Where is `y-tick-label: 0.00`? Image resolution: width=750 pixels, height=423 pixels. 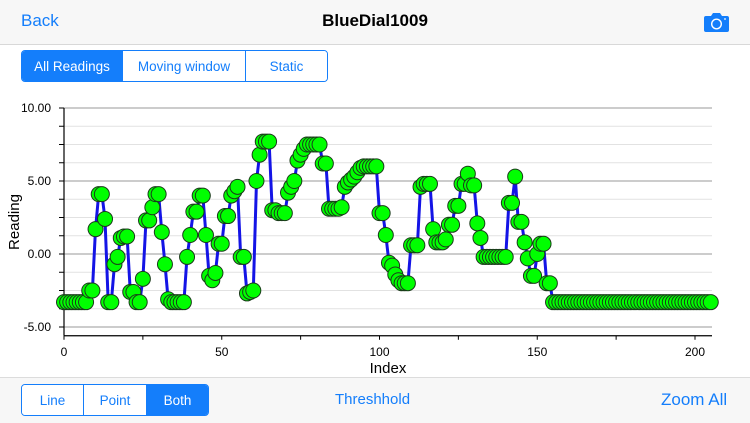
y-tick-label: 0.00 is located at coordinates (40, 254).